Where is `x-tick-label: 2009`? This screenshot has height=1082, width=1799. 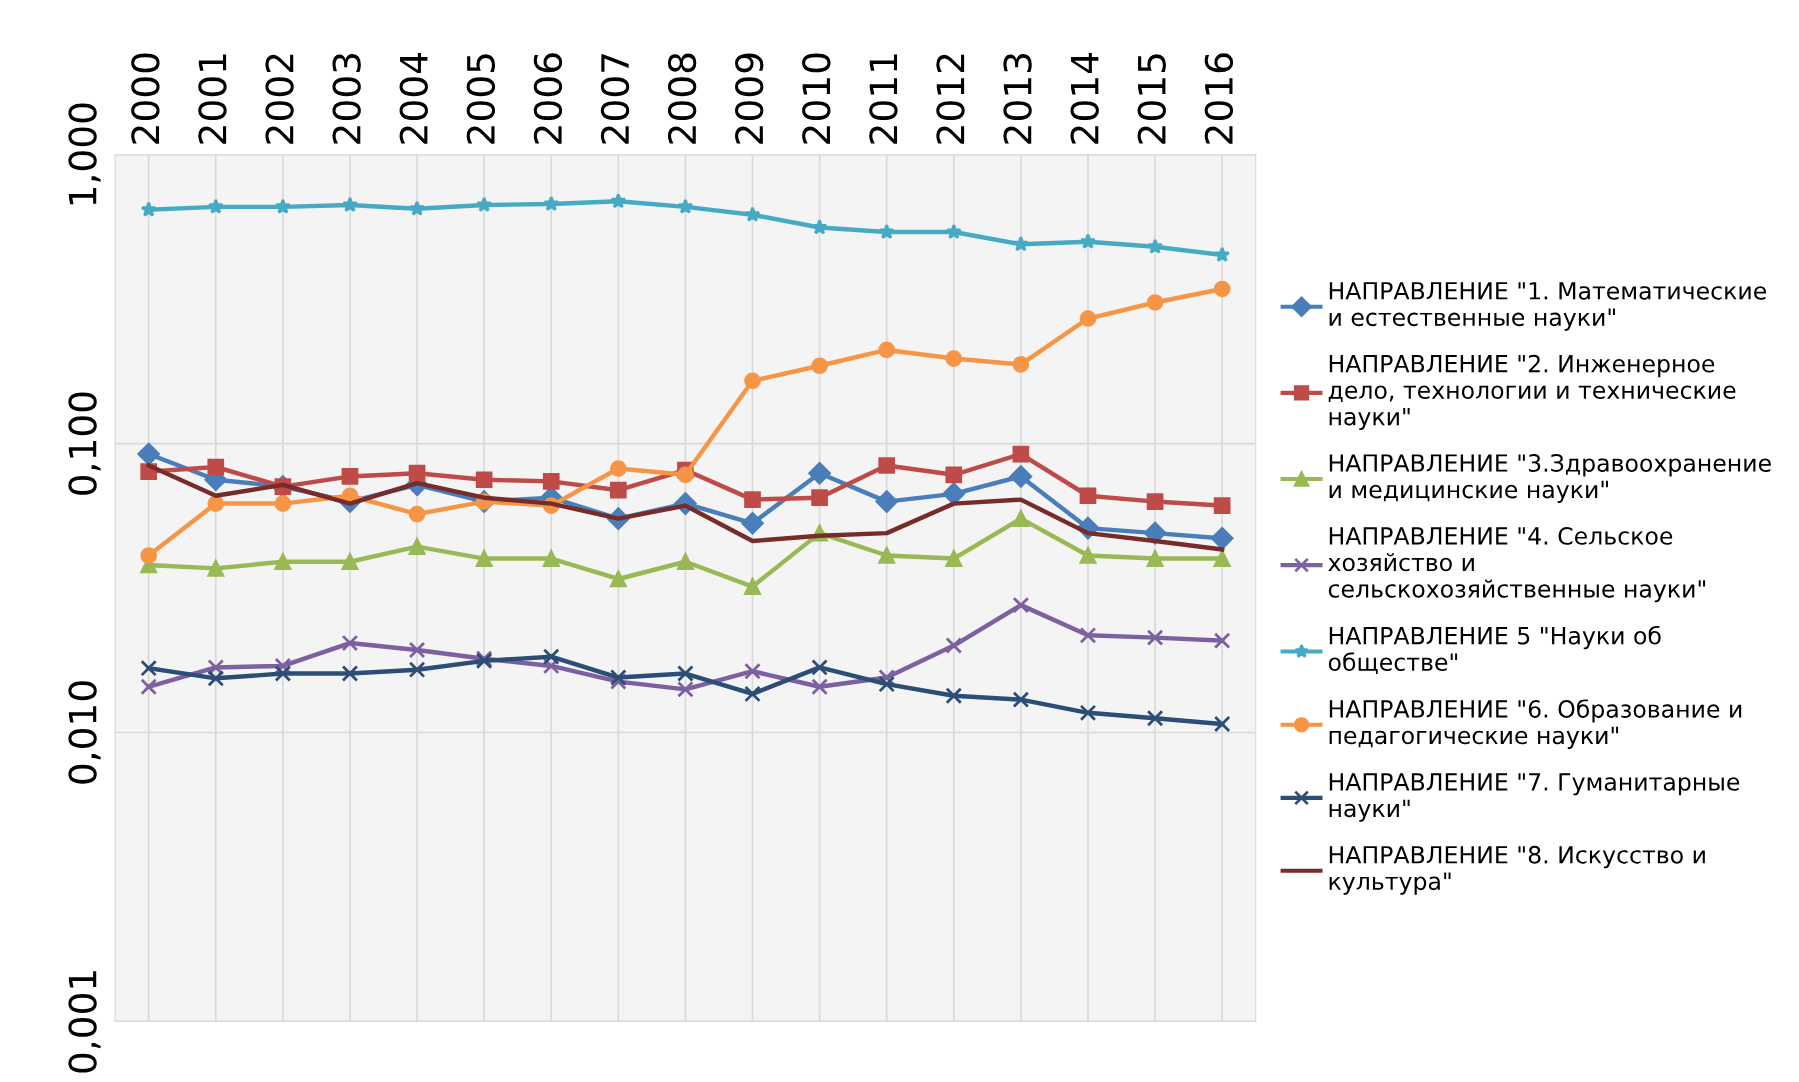 x-tick-label: 2009 is located at coordinates (749, 98).